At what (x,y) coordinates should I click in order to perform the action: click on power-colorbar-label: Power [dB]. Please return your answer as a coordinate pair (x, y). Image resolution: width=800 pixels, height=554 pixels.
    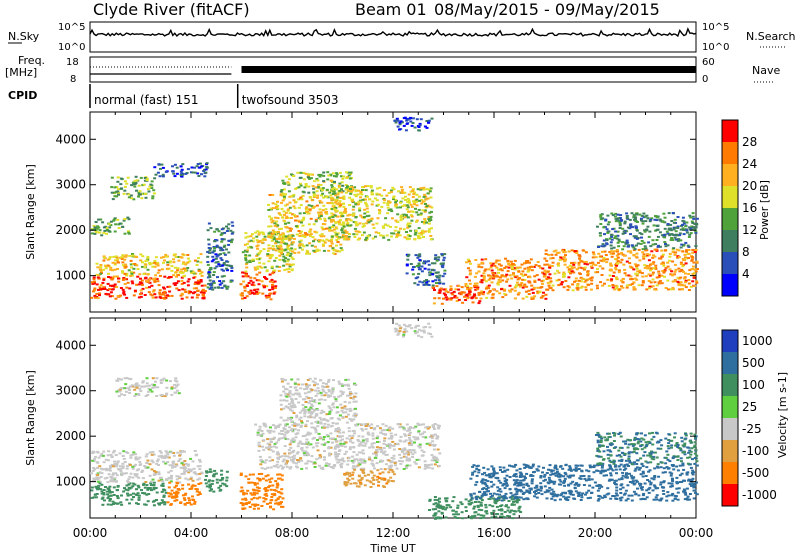
    Looking at the image, I should click on (764, 210).